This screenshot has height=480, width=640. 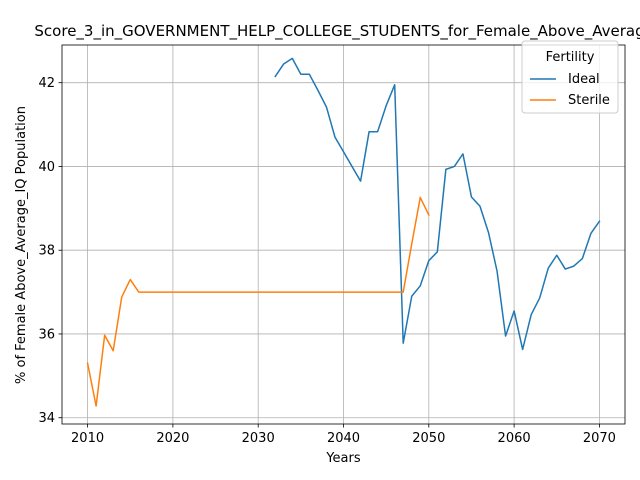 What do you see at coordinates (599, 438) in the screenshot?
I see `x-tick-label: 2070` at bounding box center [599, 438].